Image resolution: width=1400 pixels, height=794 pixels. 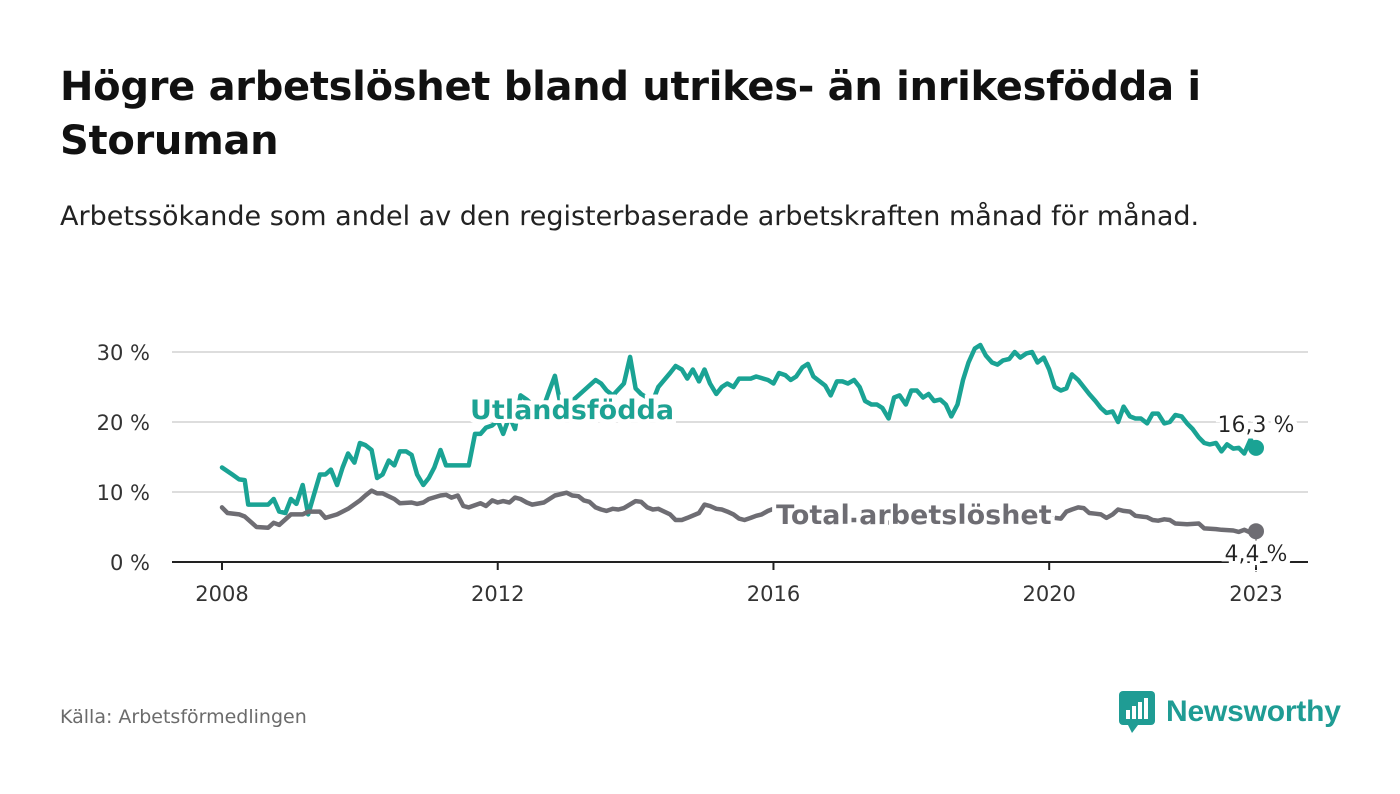 I want to click on end-point-foreign, so click(x=1256, y=447).